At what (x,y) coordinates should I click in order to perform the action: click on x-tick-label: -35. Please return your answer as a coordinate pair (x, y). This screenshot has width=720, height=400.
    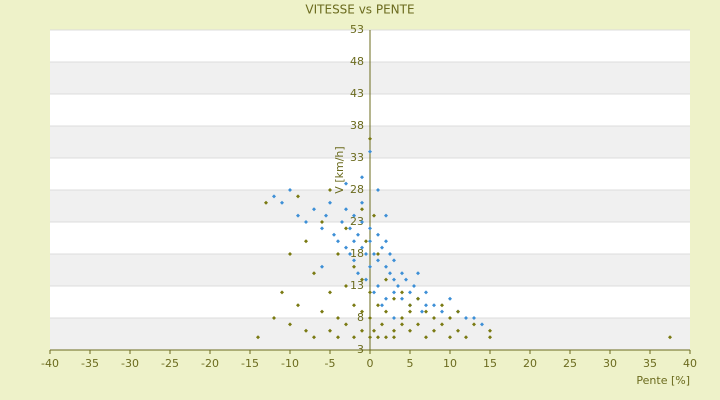
    Looking at the image, I should click on (90, 363).